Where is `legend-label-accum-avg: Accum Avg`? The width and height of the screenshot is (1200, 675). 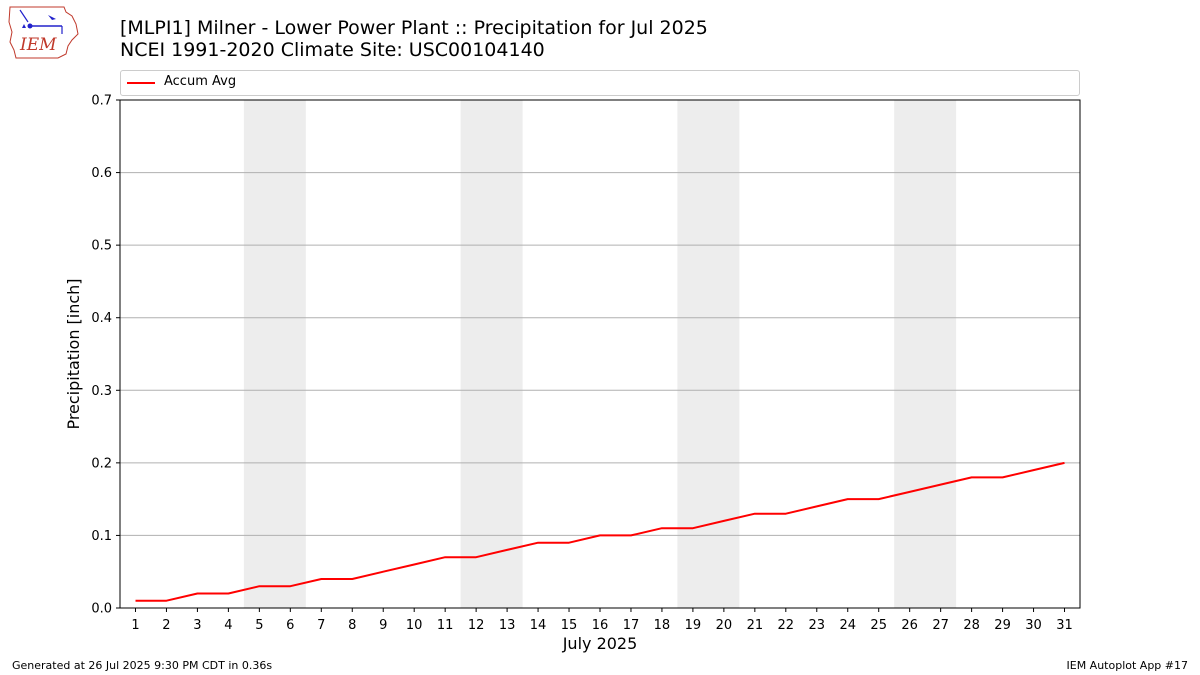
legend-label-accum-avg: Accum Avg is located at coordinates (200, 81).